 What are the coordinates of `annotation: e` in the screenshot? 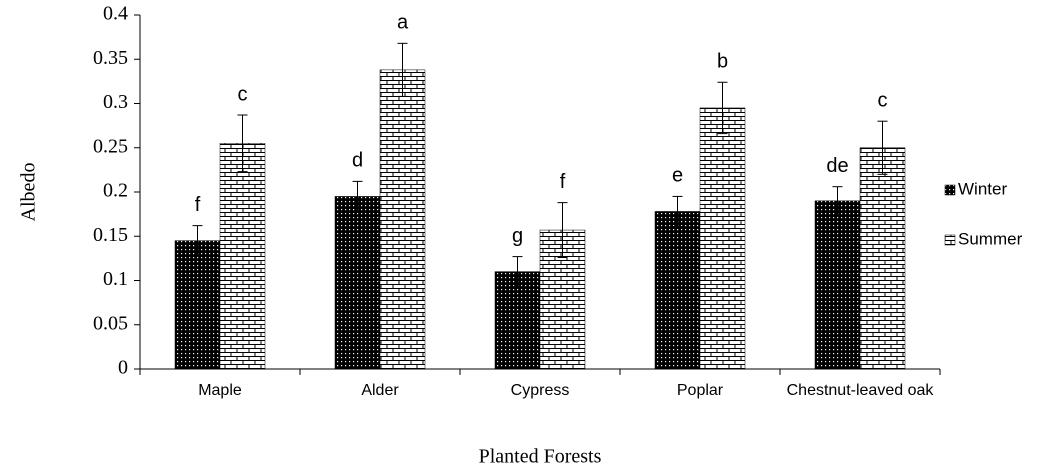 It's located at (677, 176).